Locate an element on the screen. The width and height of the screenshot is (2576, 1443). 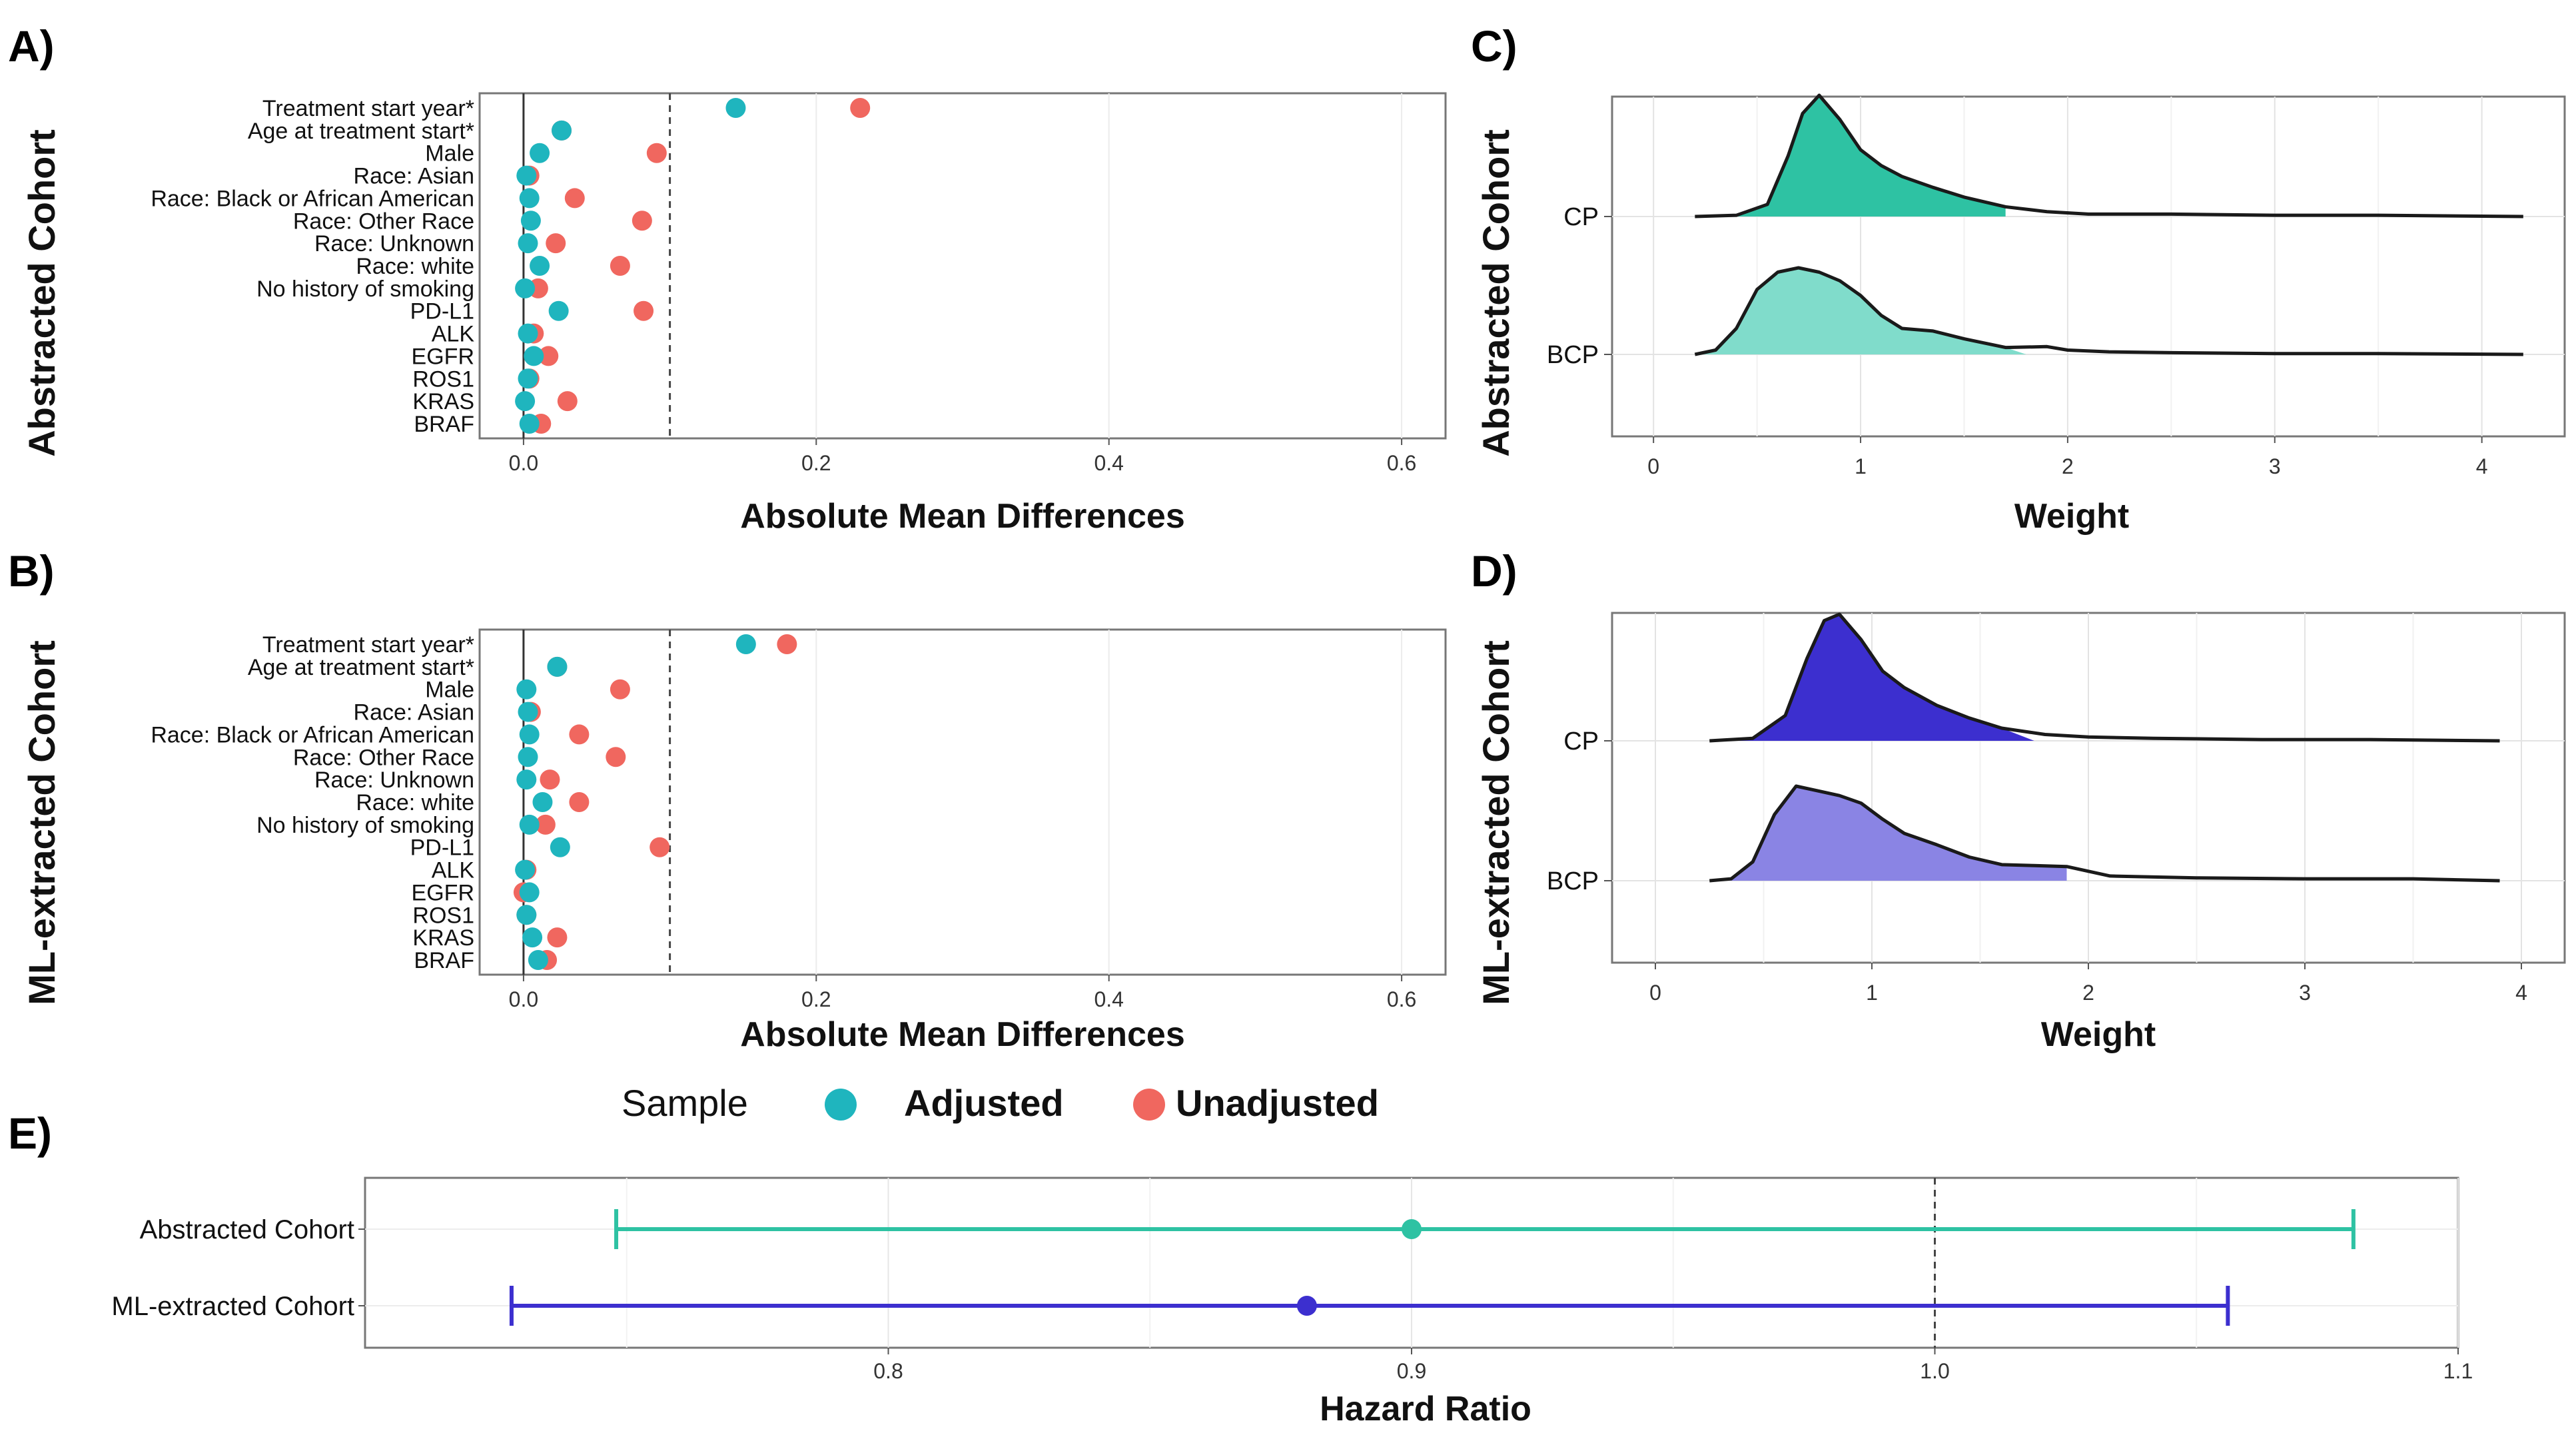
panel-a-frame is located at coordinates (963, 266).